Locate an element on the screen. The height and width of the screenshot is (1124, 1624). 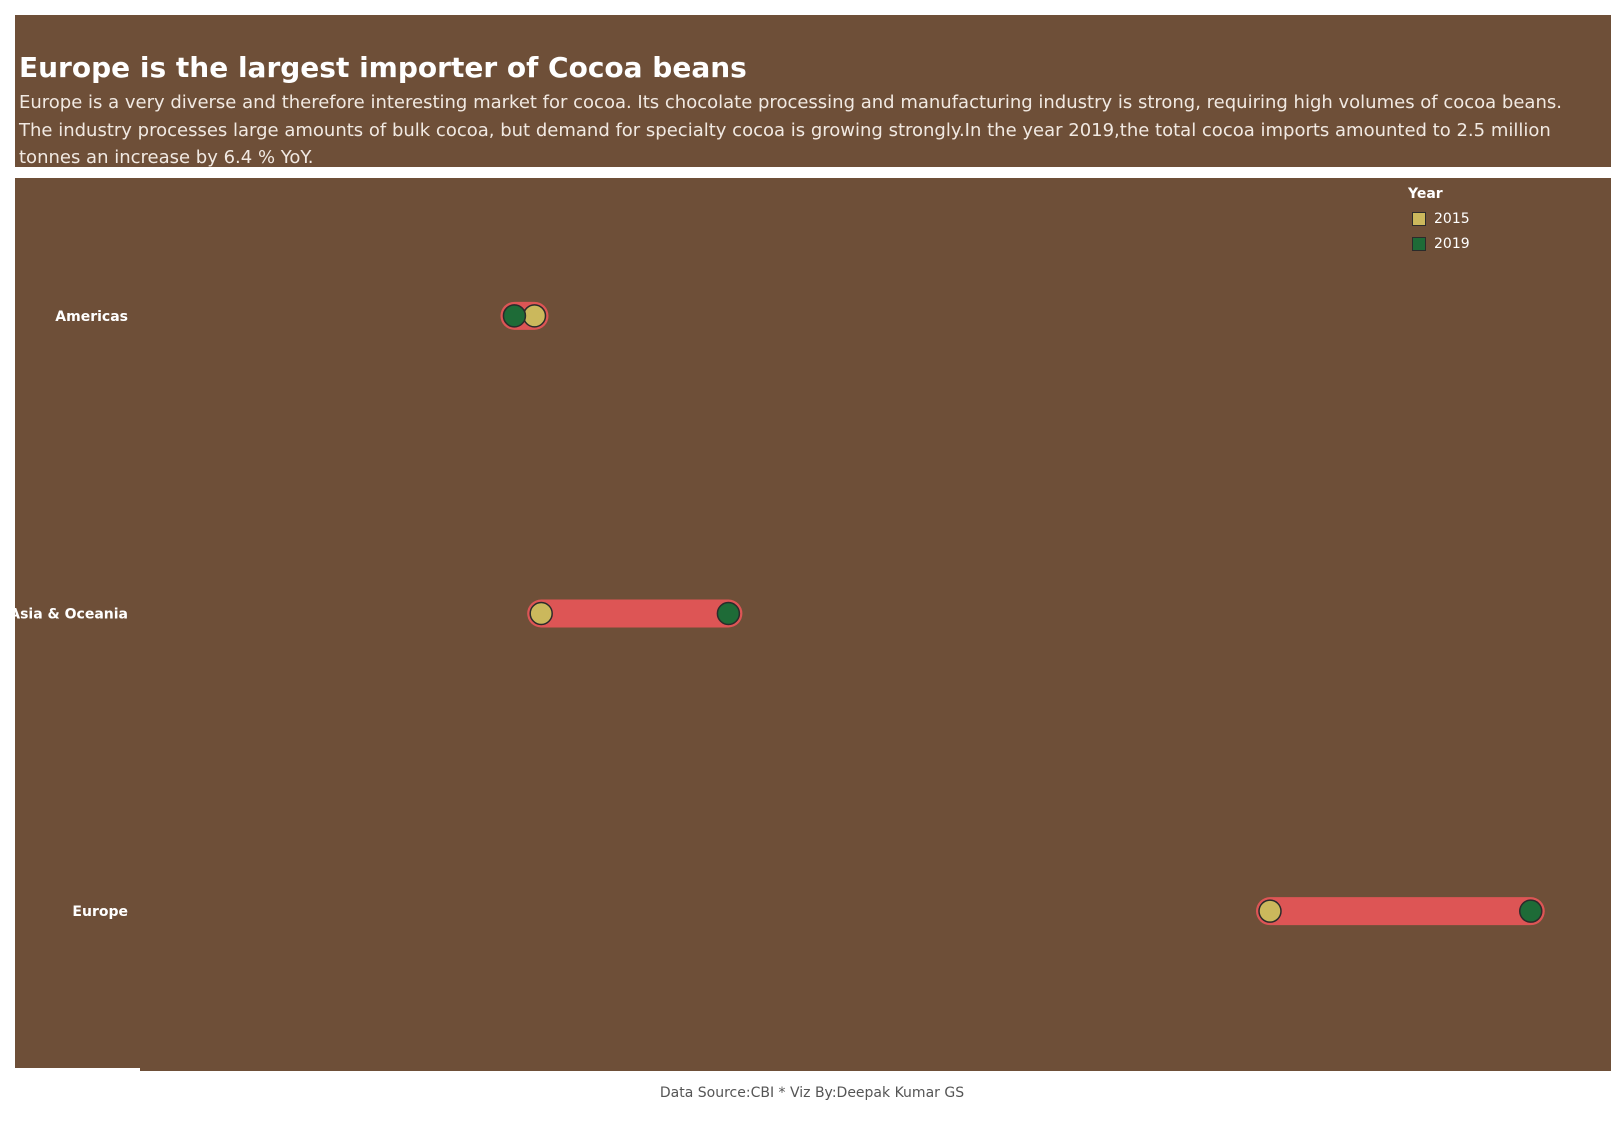
legend-item-2015: 2015 is located at coordinates (1439, 218).